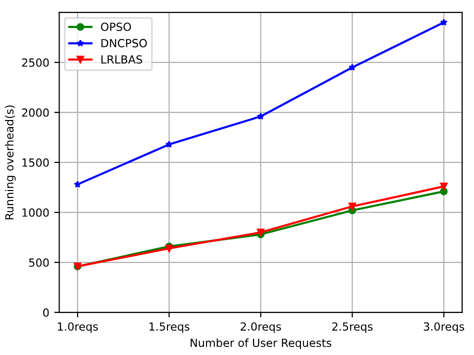 The width and height of the screenshot is (474, 355). Describe the element at coordinates (78, 327) in the screenshot. I see `x-tick-label: 1.0reqs` at that location.